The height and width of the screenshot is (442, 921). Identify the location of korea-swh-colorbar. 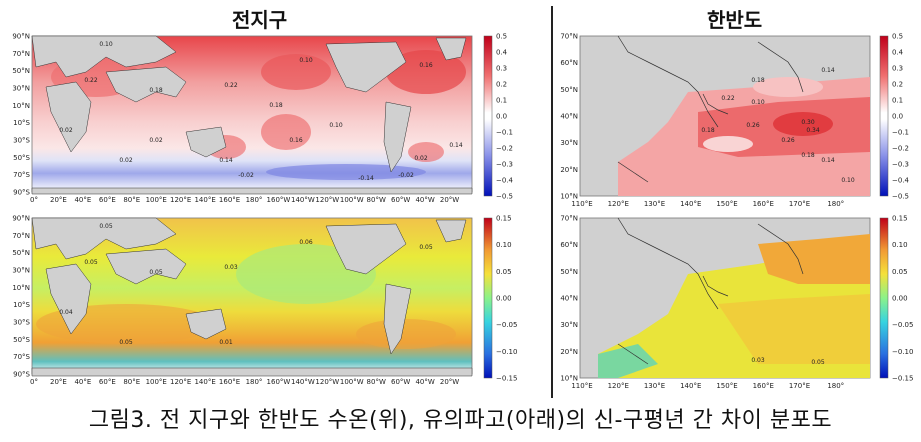
(884, 298).